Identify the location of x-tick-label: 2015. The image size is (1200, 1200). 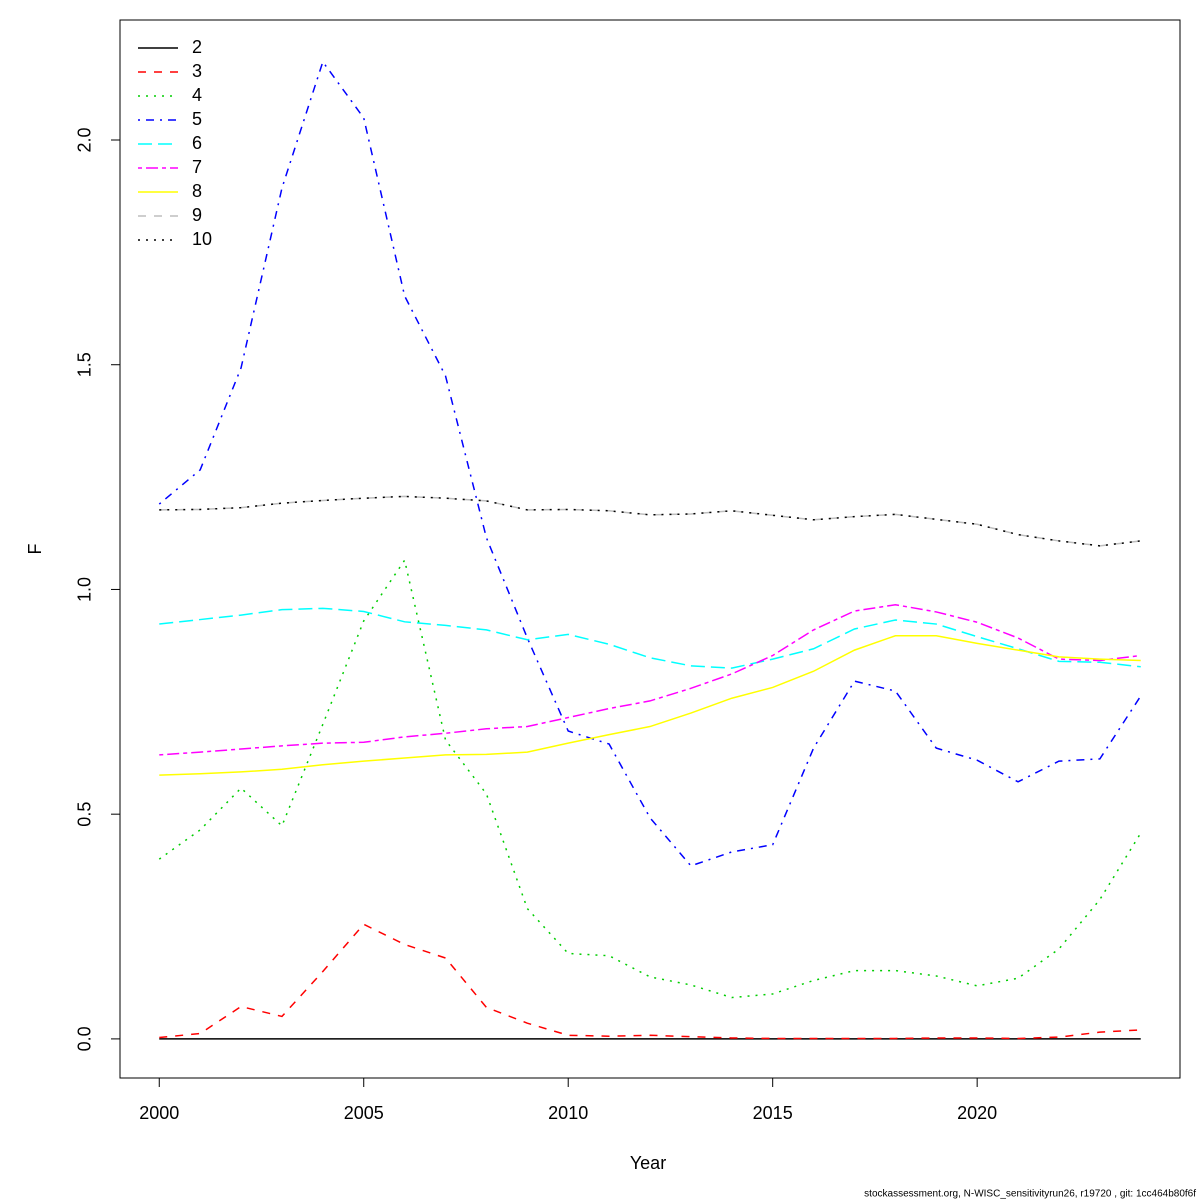
(773, 1113).